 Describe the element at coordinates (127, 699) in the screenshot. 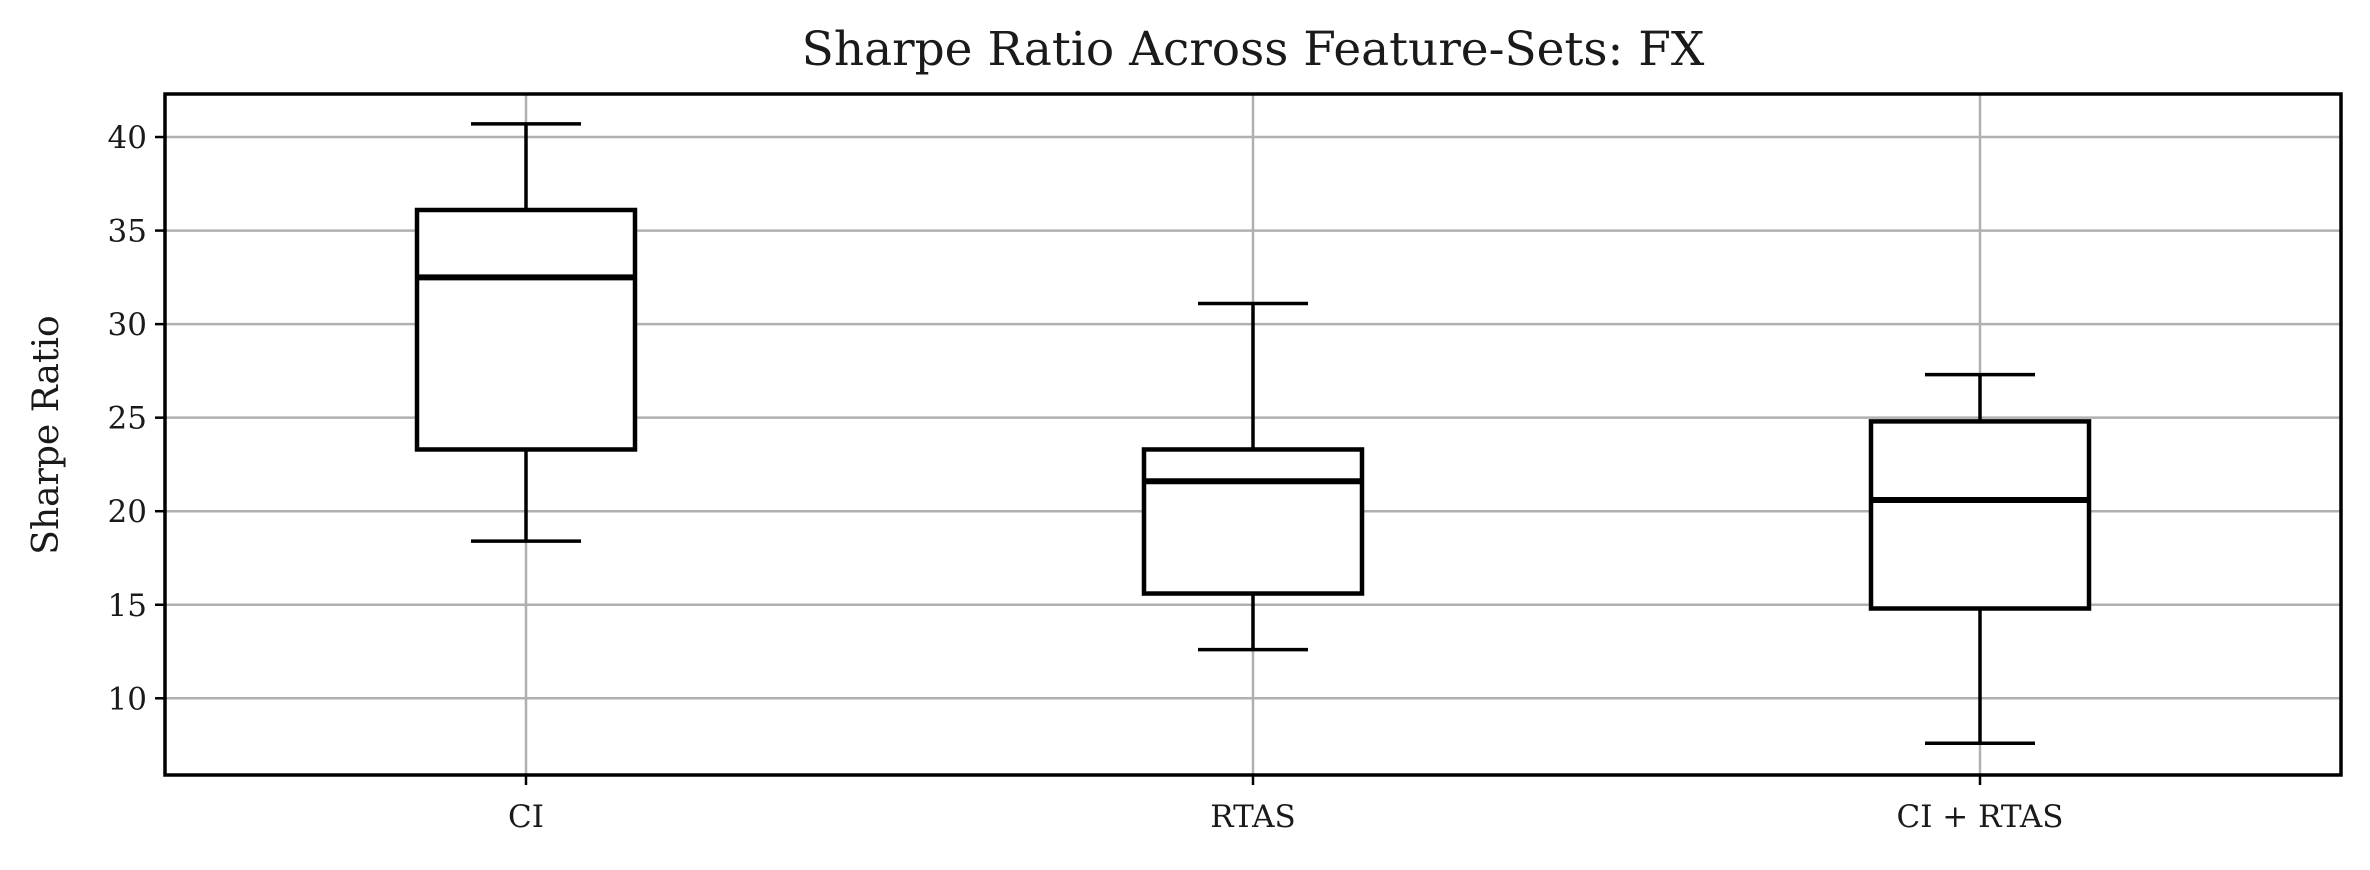

I see `y-tick-label-10: 10` at that location.